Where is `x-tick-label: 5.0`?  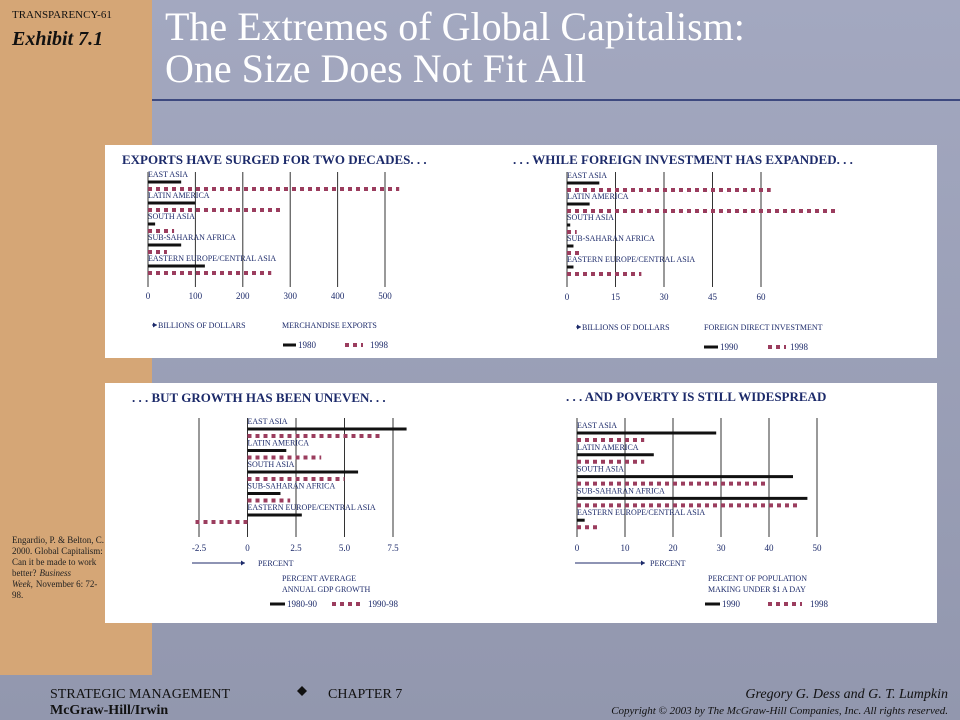 x-tick-label: 5.0 is located at coordinates (345, 548).